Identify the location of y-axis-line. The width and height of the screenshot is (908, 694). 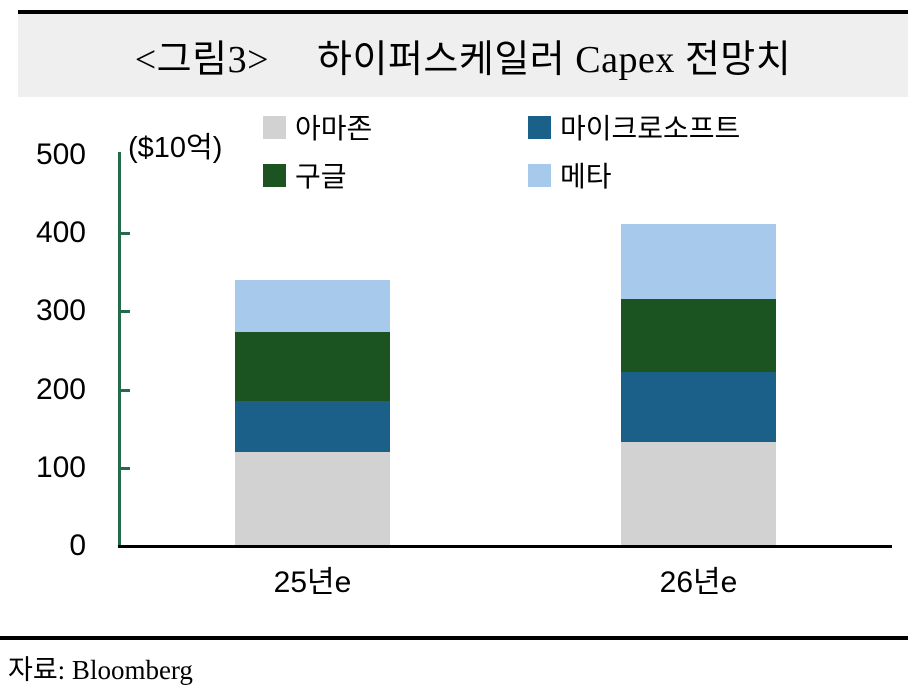
(119, 349).